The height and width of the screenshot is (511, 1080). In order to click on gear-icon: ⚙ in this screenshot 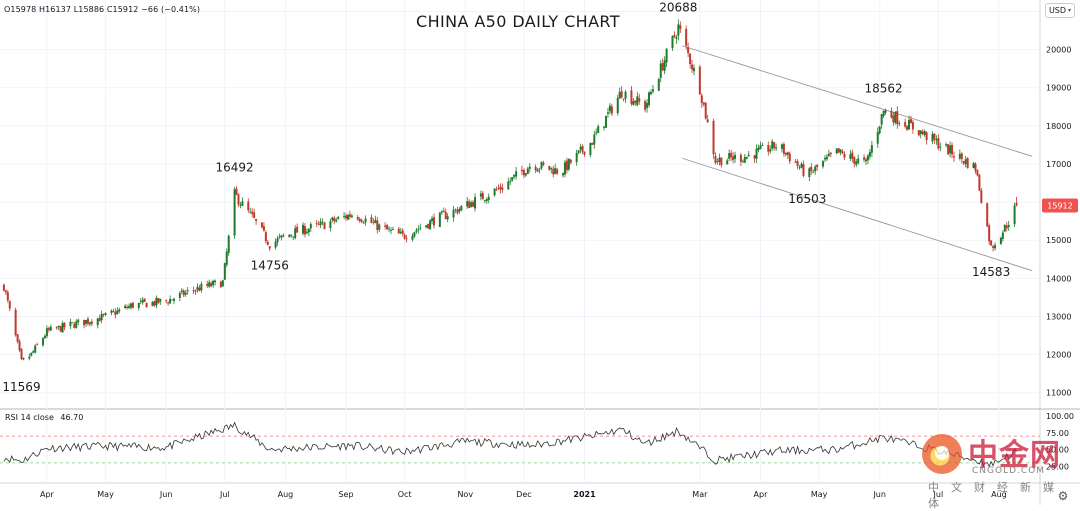, I will do `click(1063, 496)`.